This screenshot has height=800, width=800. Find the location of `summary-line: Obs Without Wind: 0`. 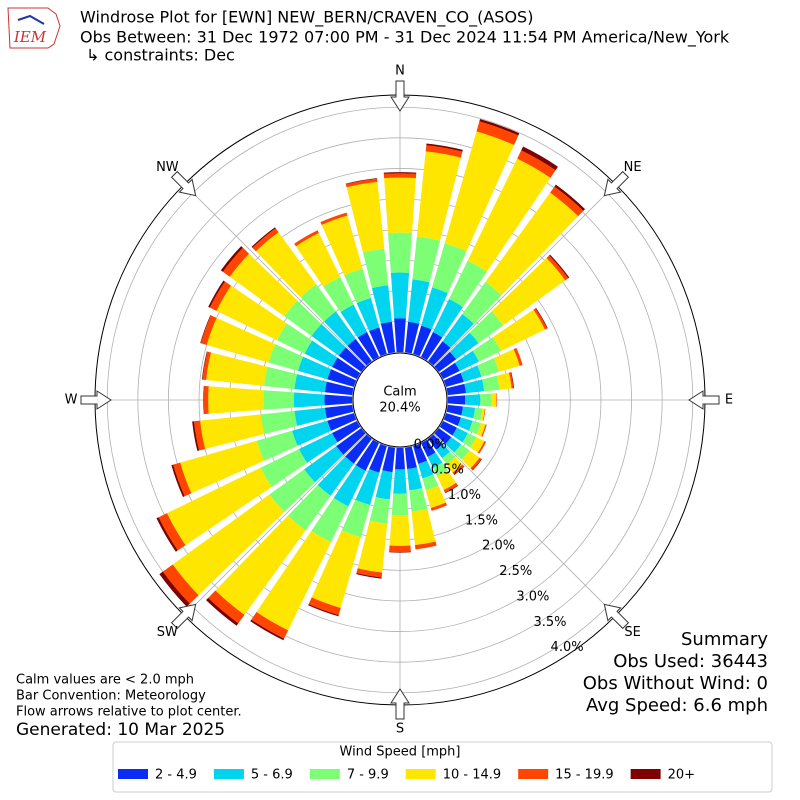

summary-line: Obs Without Wind: 0 is located at coordinates (675, 683).